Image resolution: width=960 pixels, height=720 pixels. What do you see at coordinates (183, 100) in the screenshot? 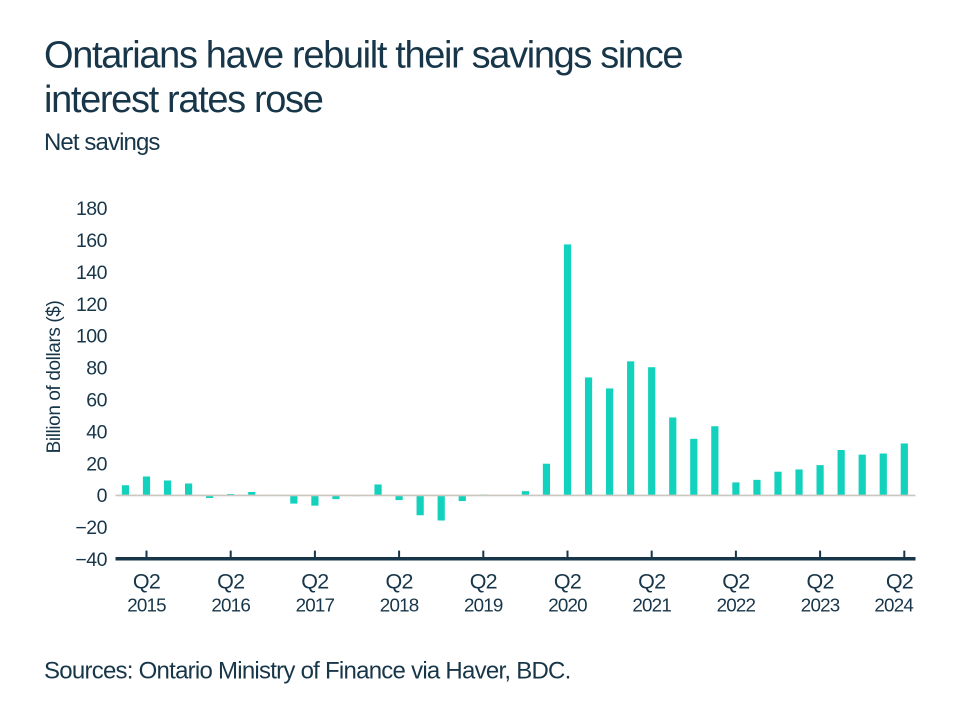
I see `svg-text: interest rates rose` at bounding box center [183, 100].